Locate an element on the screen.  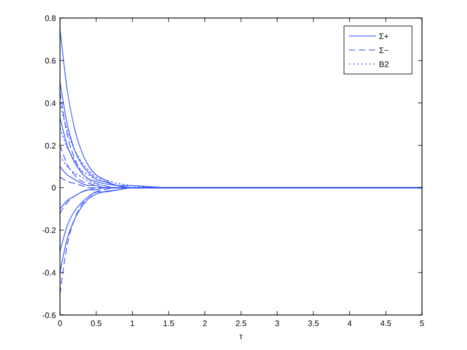
x-tick-label: 1 is located at coordinates (133, 323).